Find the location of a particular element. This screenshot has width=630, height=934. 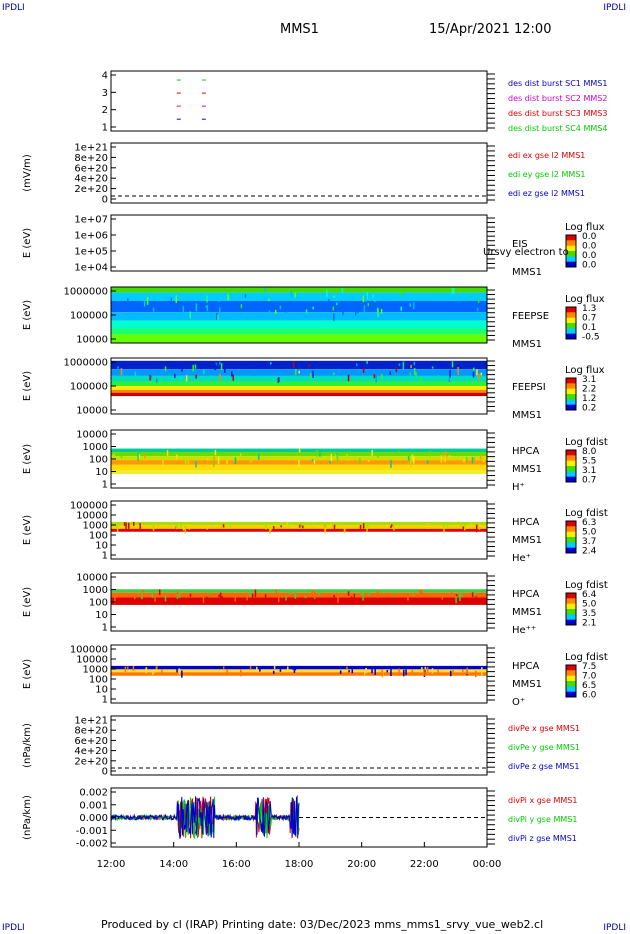

colorbar-tick: 2.1 is located at coordinates (589, 624).